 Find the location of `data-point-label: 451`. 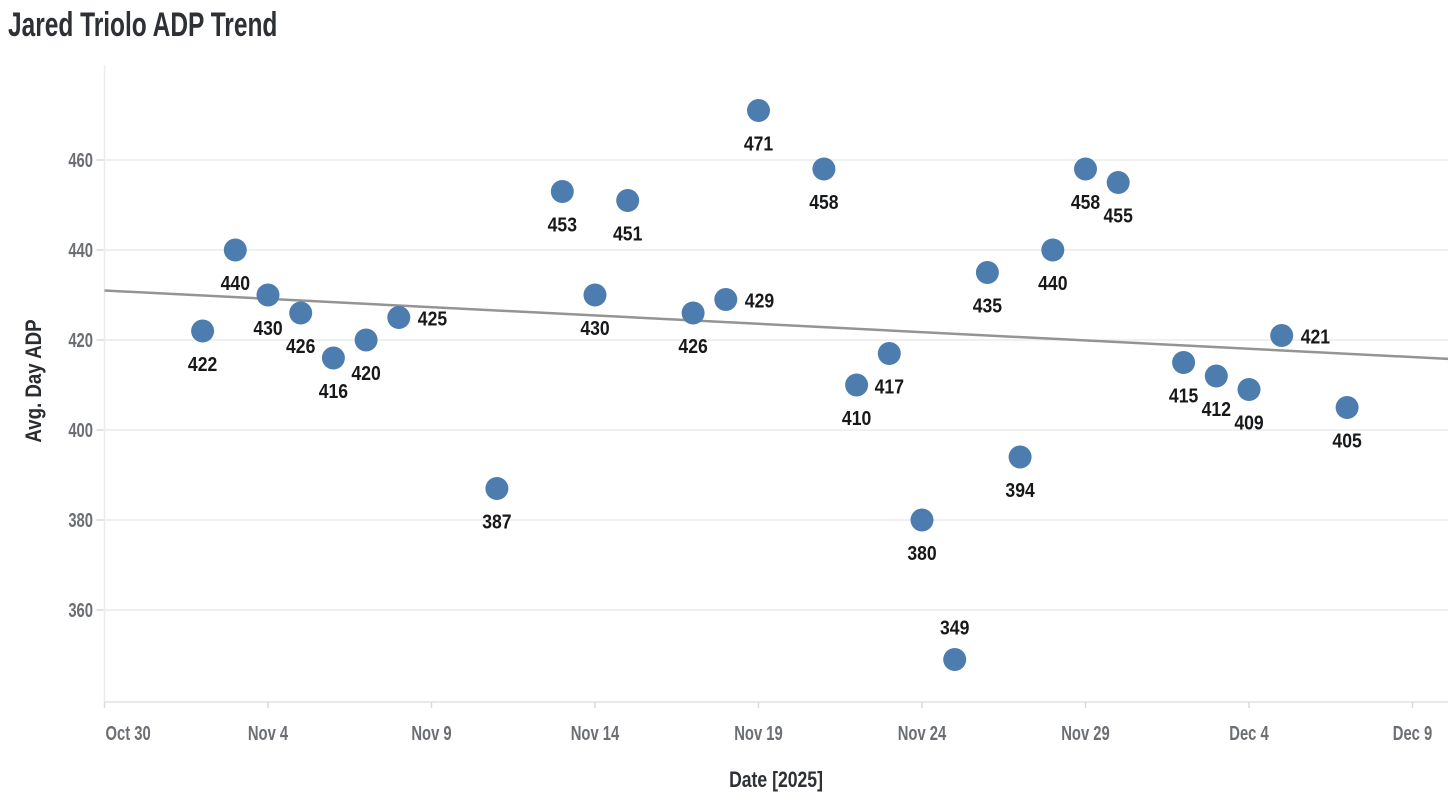

data-point-label: 451 is located at coordinates (627, 233).